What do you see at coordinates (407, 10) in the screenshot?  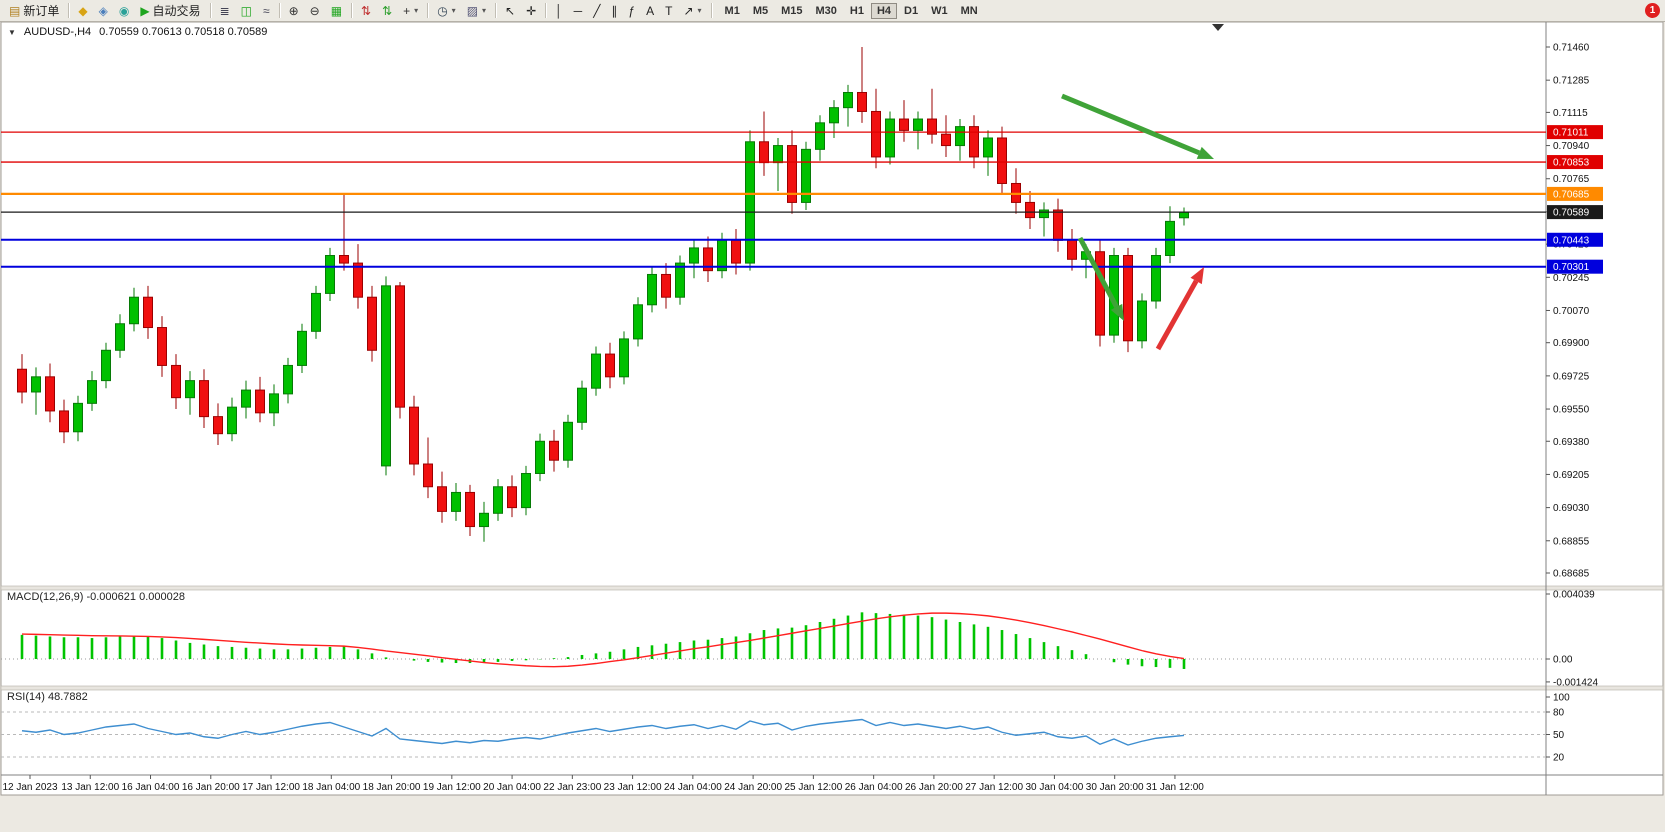 I see `plus-icon: +` at bounding box center [407, 10].